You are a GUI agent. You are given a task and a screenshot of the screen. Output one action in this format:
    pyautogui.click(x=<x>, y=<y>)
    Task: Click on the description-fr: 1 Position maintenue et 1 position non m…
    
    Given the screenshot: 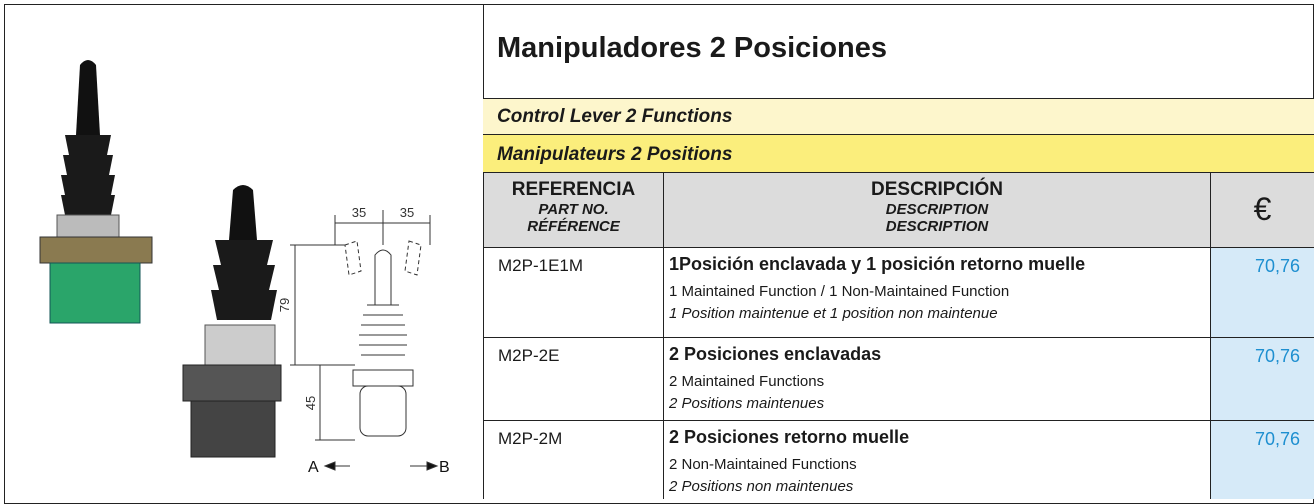 What is the action you would take?
    pyautogui.click(x=833, y=313)
    